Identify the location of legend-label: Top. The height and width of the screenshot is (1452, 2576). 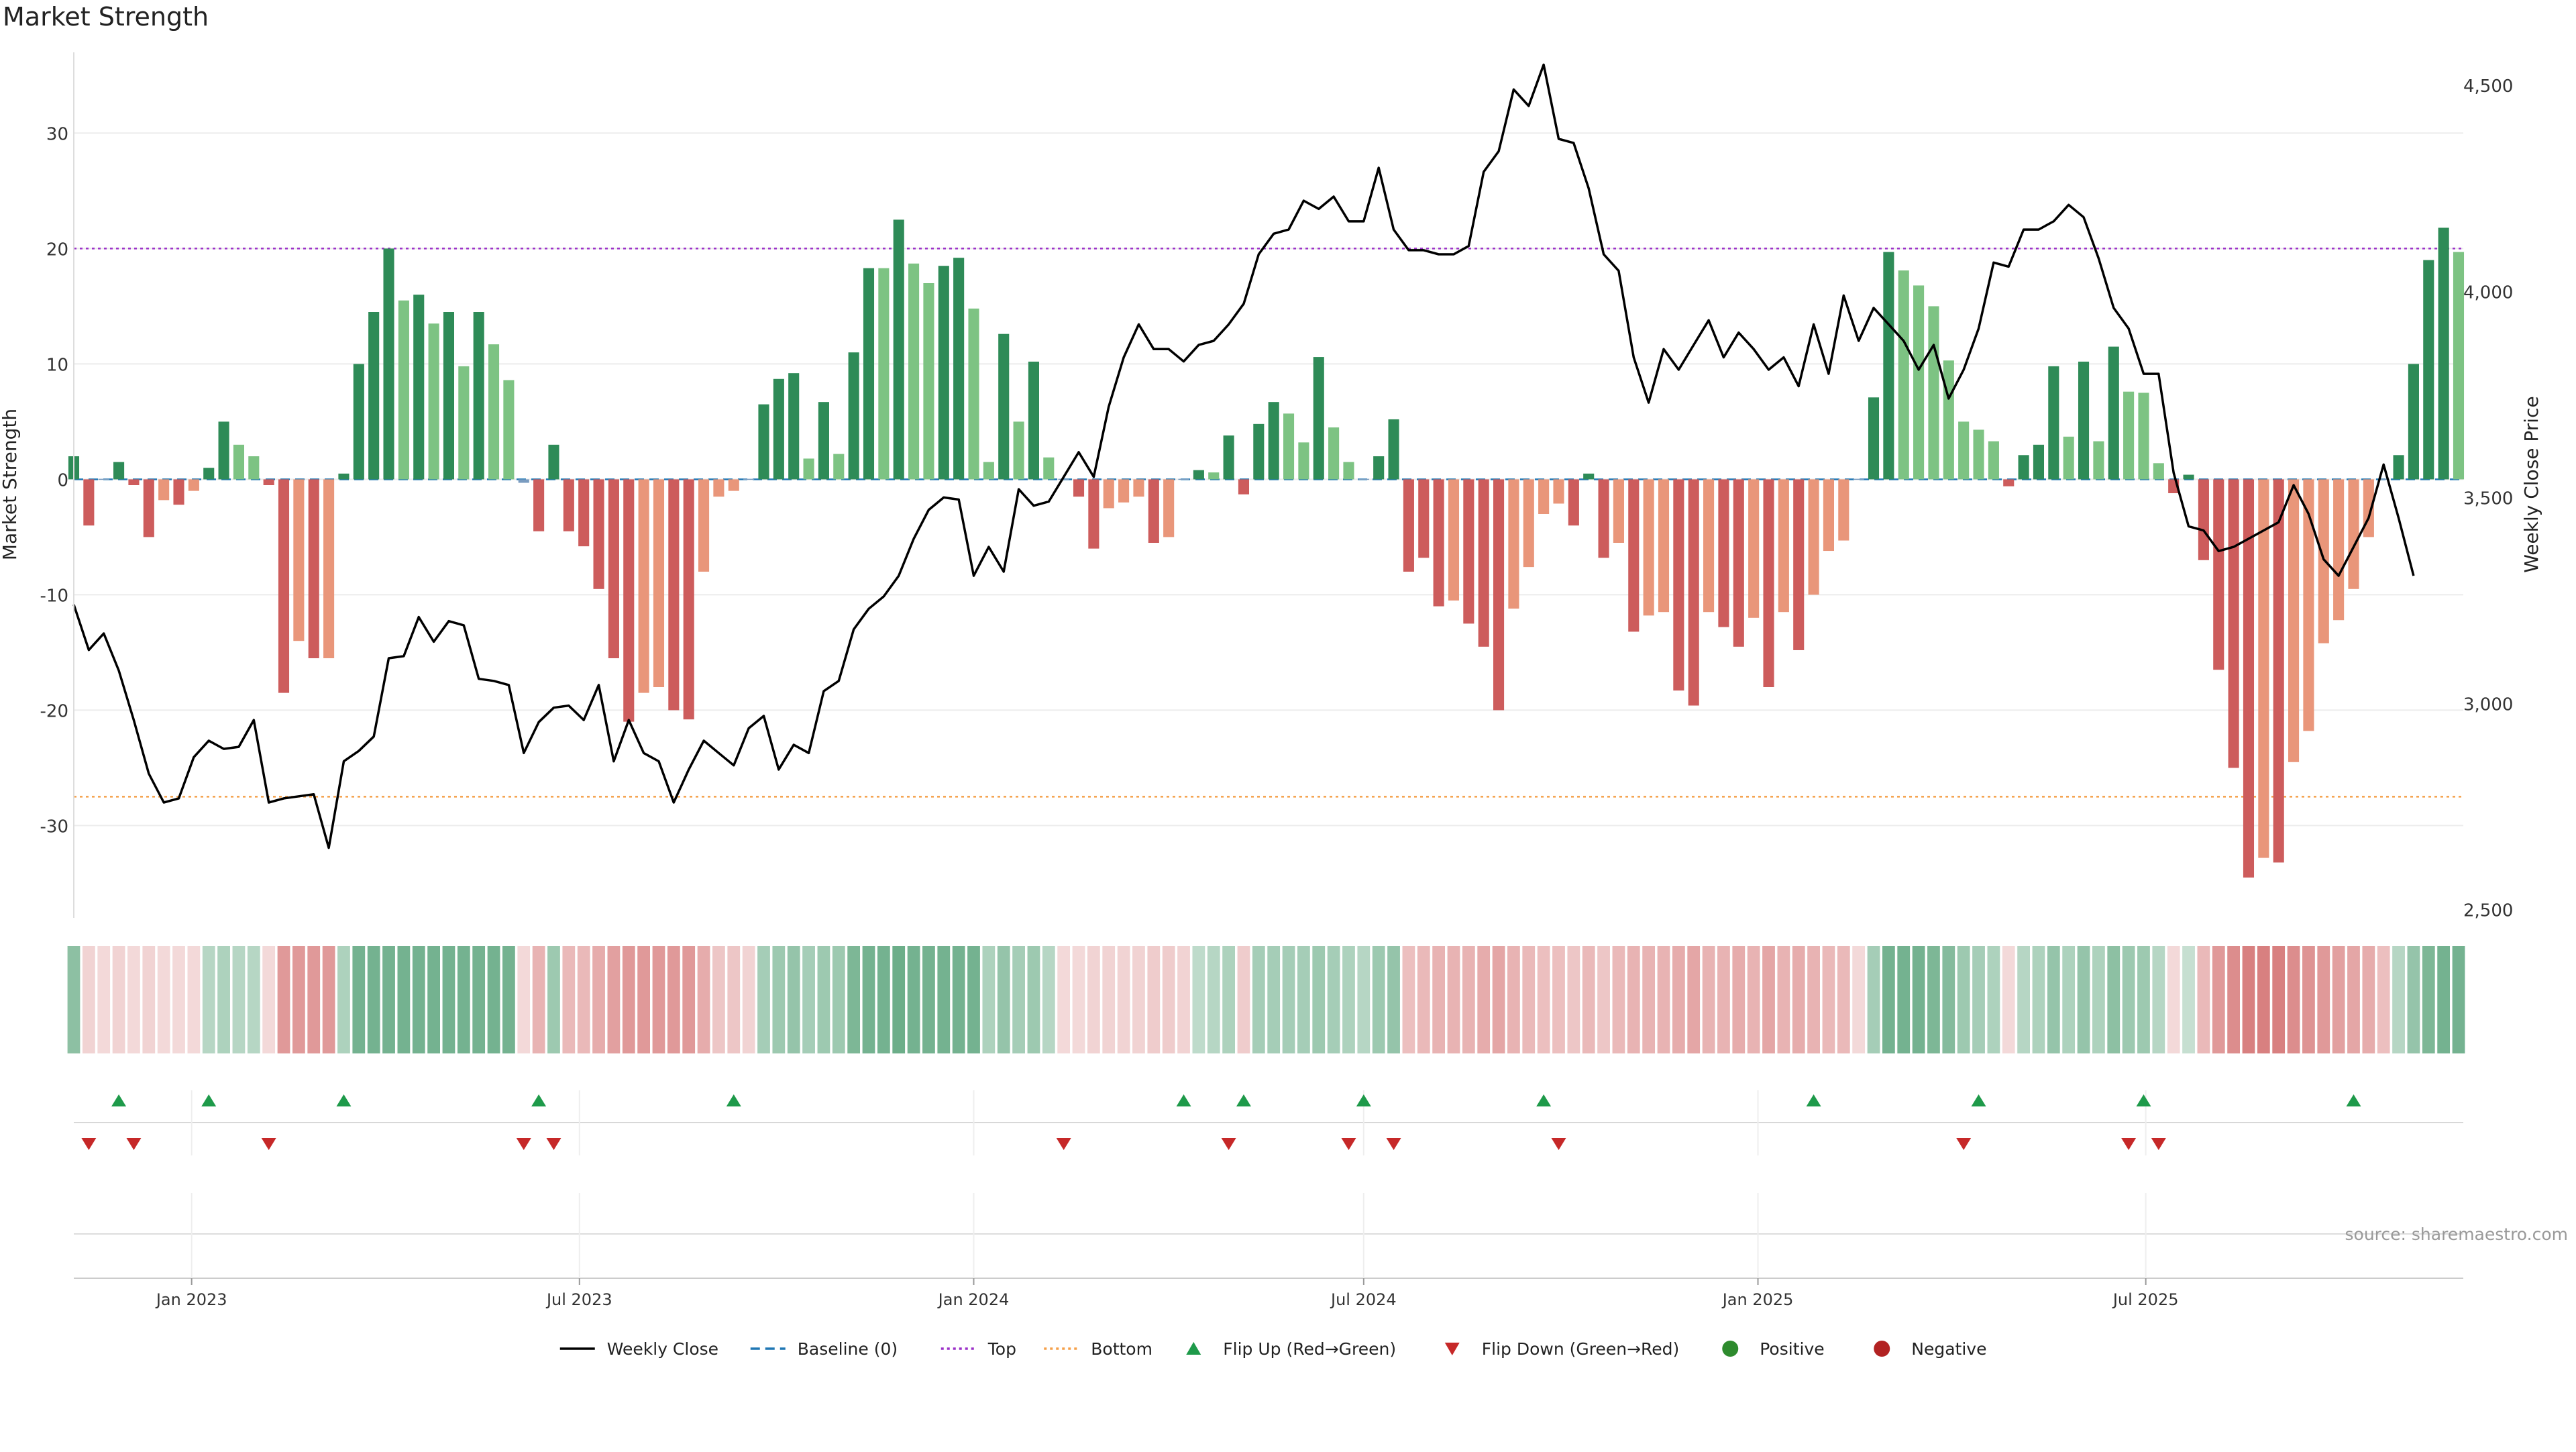
(1001, 1349).